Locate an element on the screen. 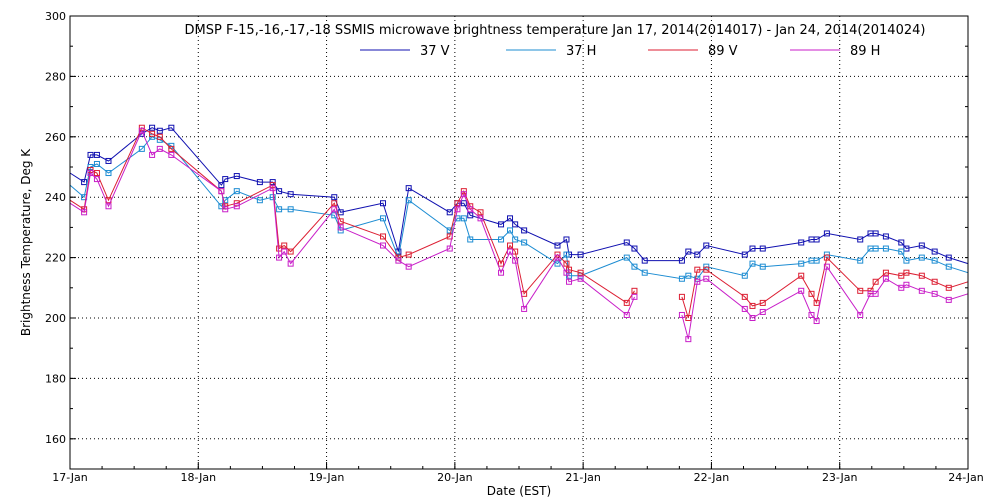  y-tick-label: 260 is located at coordinates (55, 137).